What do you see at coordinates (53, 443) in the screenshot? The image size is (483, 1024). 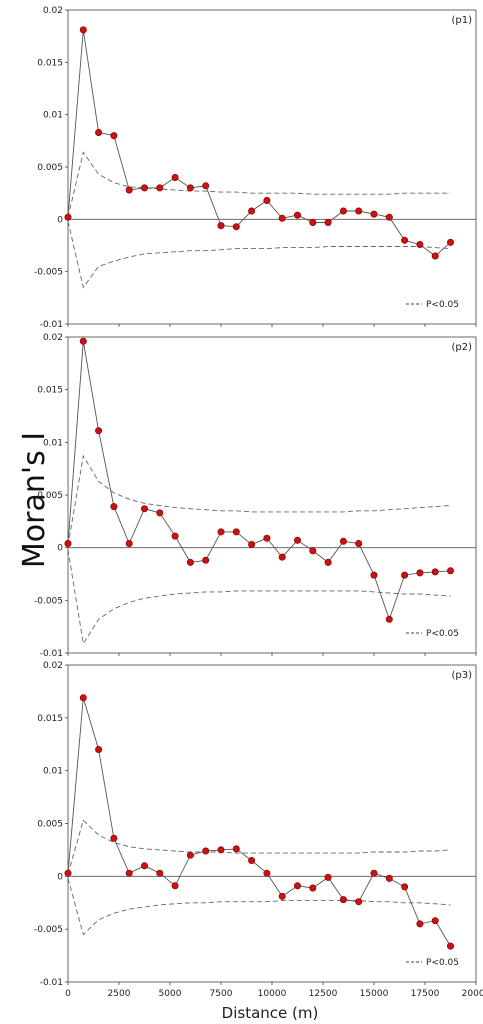 I see `y-tick-label: 0.01` at bounding box center [53, 443].